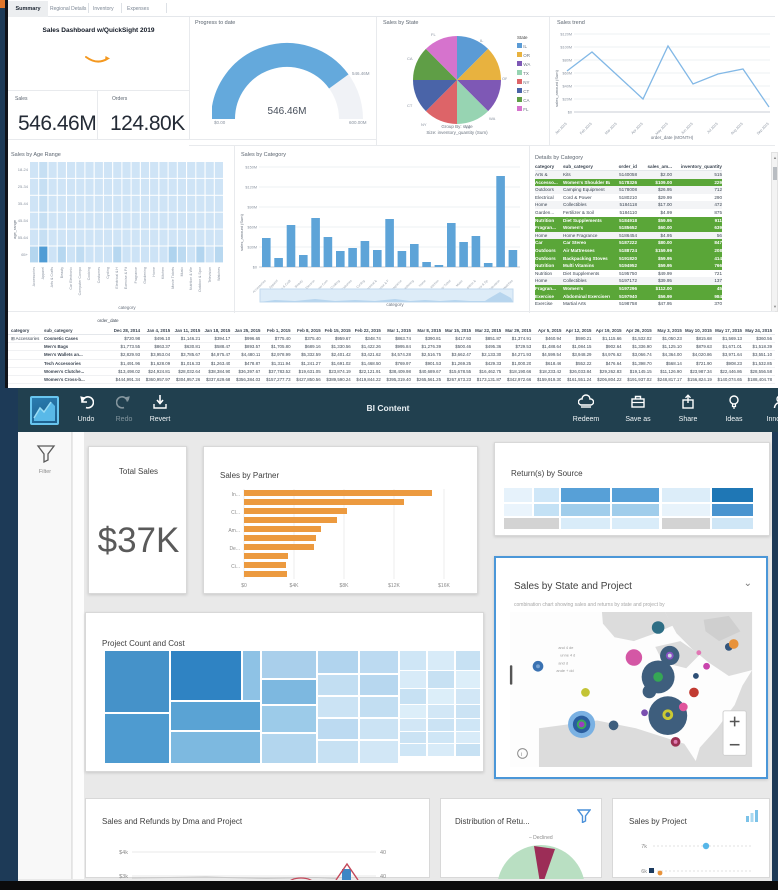 This screenshot has height=890, width=778. Describe the element at coordinates (565, 647) in the screenshot. I see `svg-text: and 4 de` at that location.